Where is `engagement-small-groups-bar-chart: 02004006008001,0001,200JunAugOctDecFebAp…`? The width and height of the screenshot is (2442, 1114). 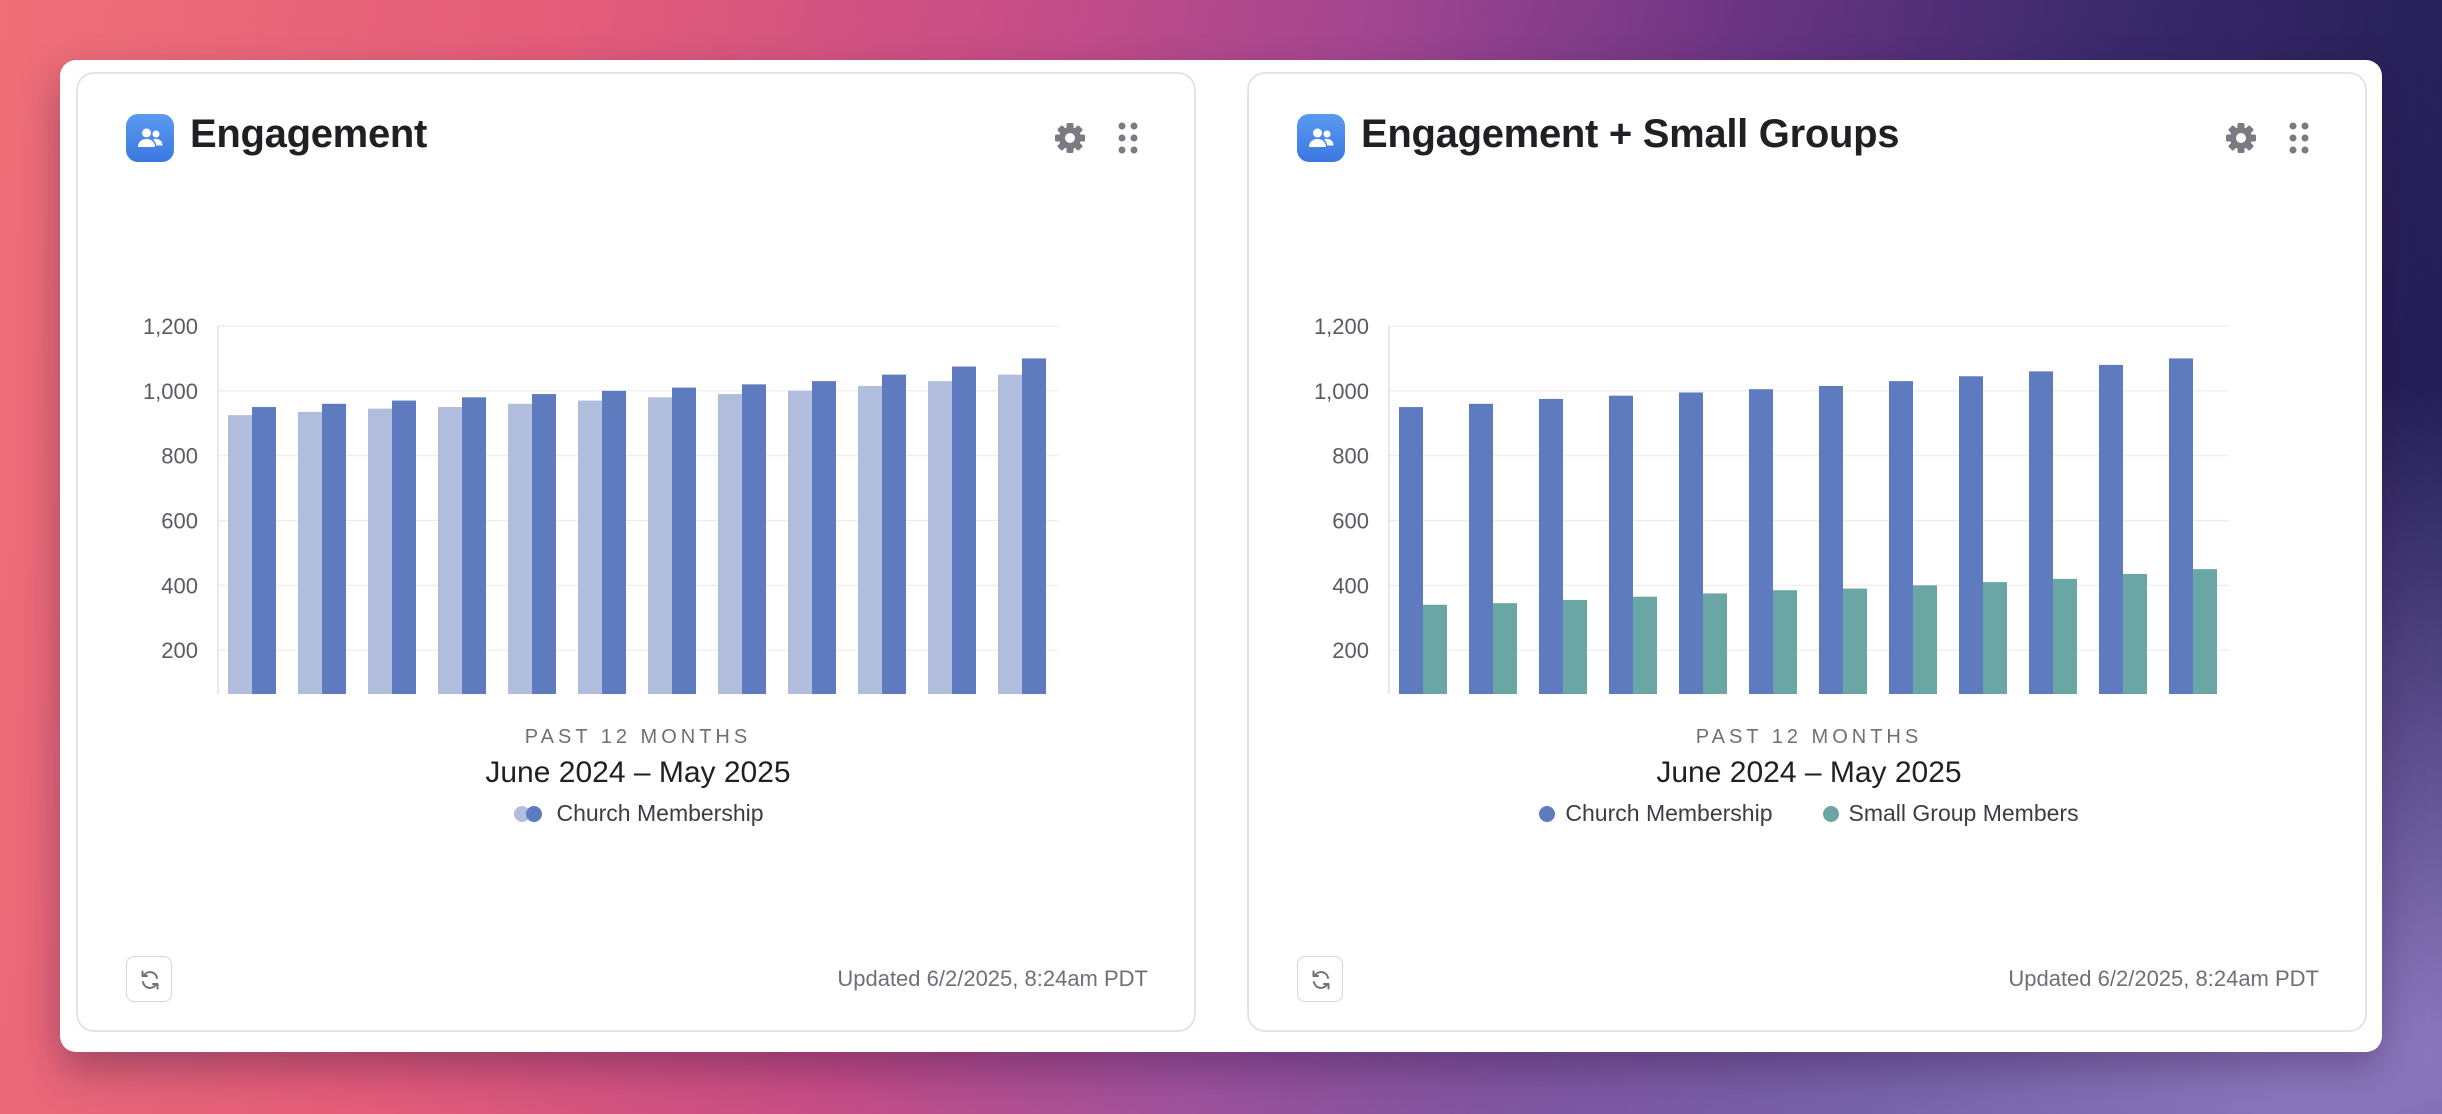 engagement-small-groups-bar-chart: 02004006008001,0001,200JunAugOctDecFebAp… is located at coordinates (1771, 504).